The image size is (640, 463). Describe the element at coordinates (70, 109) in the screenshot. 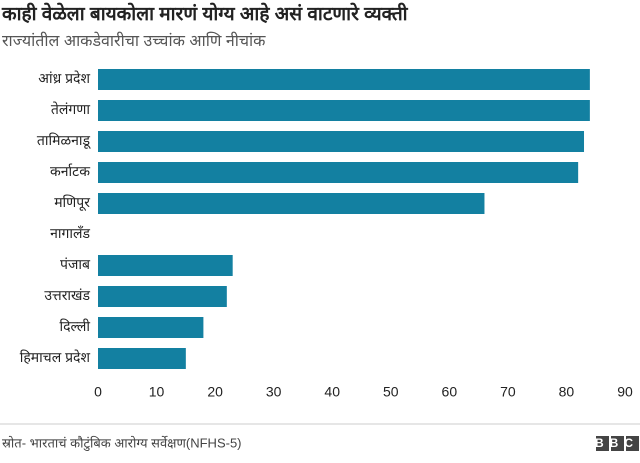

I see `y-tick-label: तेलंगणा` at that location.